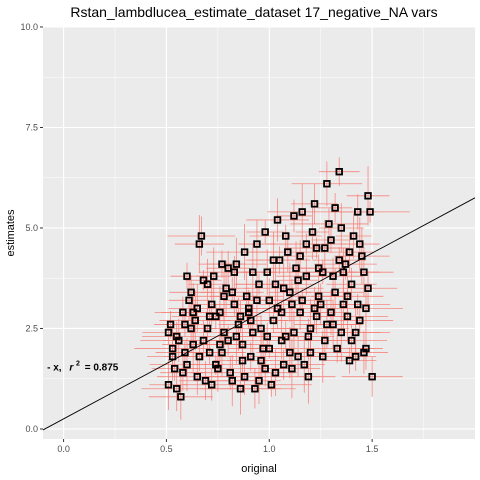  Describe the element at coordinates (31, 429) in the screenshot. I see `y-tick-label: 0.0` at that location.